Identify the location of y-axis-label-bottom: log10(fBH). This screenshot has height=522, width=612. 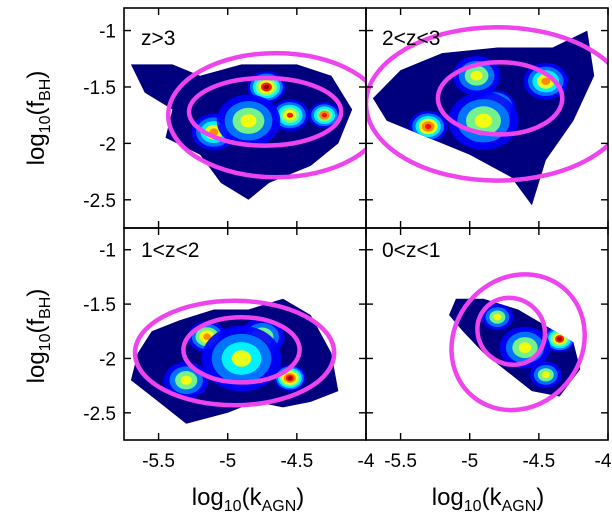
(38, 336).